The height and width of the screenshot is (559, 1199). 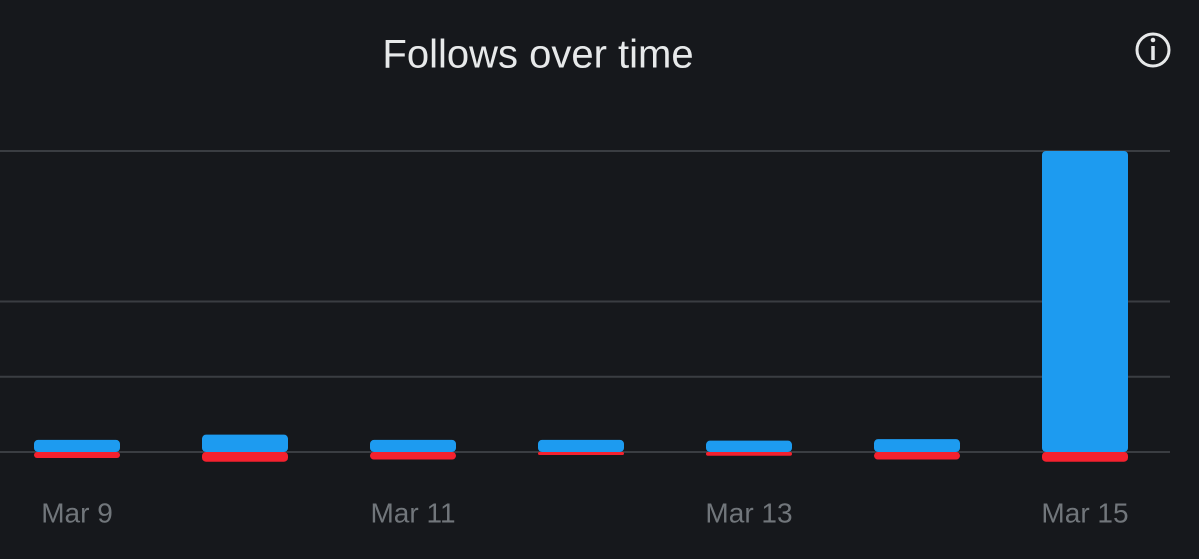 What do you see at coordinates (77, 512) in the screenshot?
I see `x-tick-label: Mar 9` at bounding box center [77, 512].